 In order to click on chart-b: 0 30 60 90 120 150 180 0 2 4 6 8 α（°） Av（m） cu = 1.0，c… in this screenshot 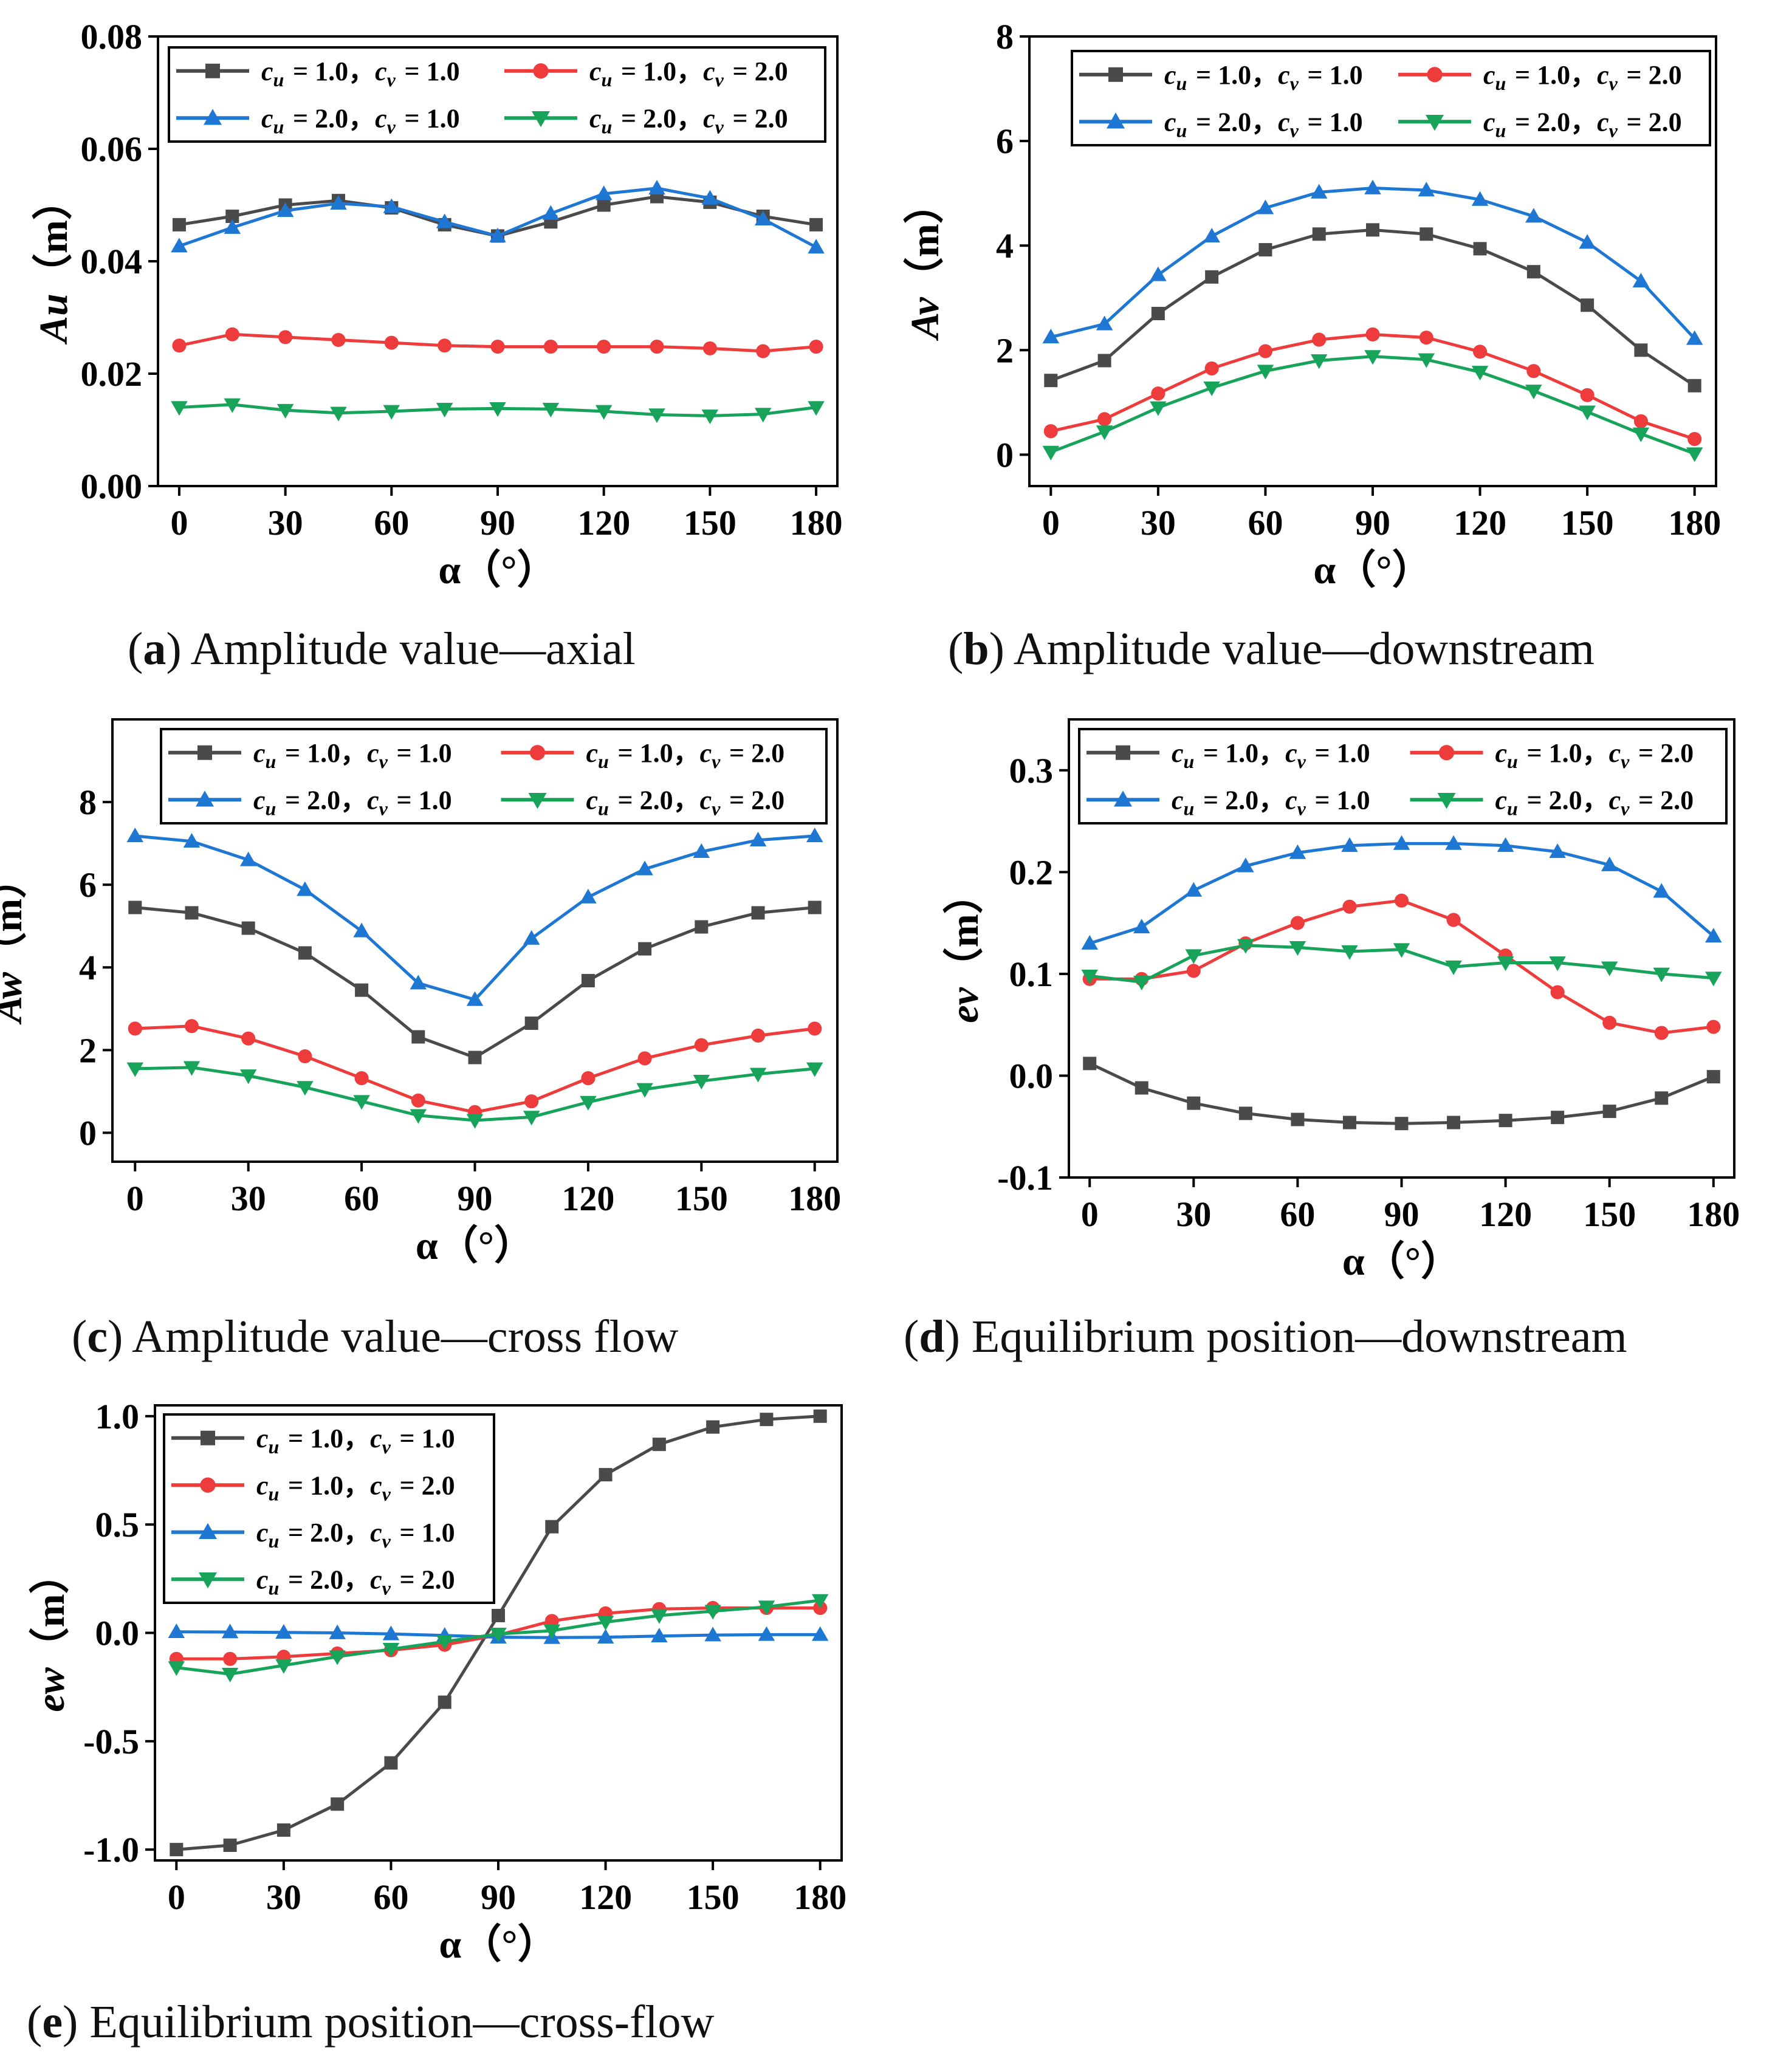, I will do `click(1312, 304)`.